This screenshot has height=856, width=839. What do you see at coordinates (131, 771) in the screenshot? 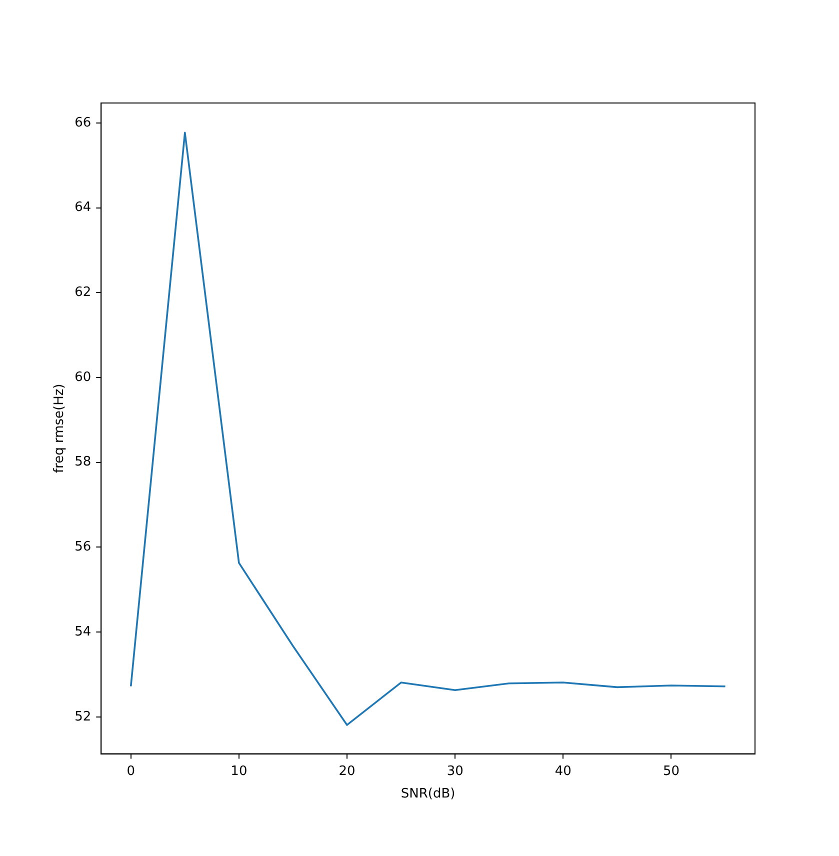
I see `x-tick-label: 0` at bounding box center [131, 771].